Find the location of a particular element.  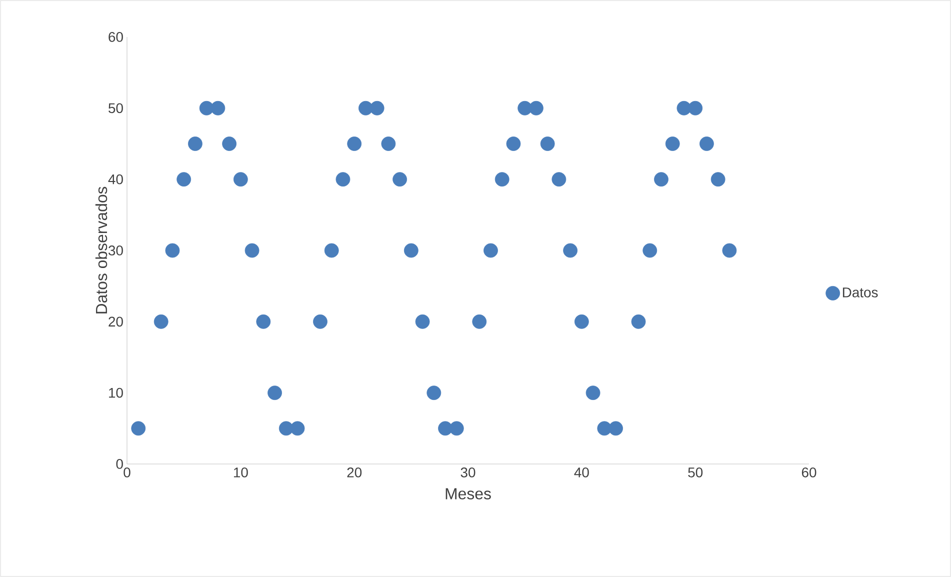

x-tick-label: 20 is located at coordinates (354, 472).